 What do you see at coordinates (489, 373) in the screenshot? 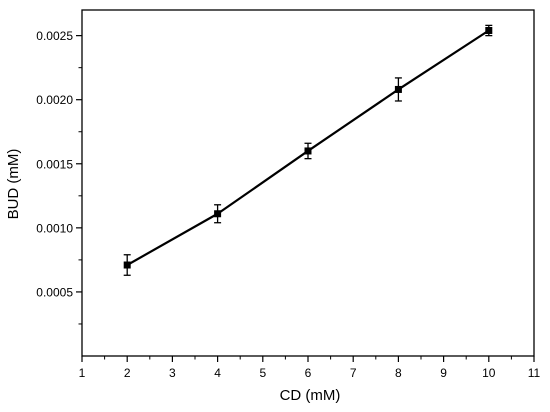
I see `x-tick-label: 10` at bounding box center [489, 373].